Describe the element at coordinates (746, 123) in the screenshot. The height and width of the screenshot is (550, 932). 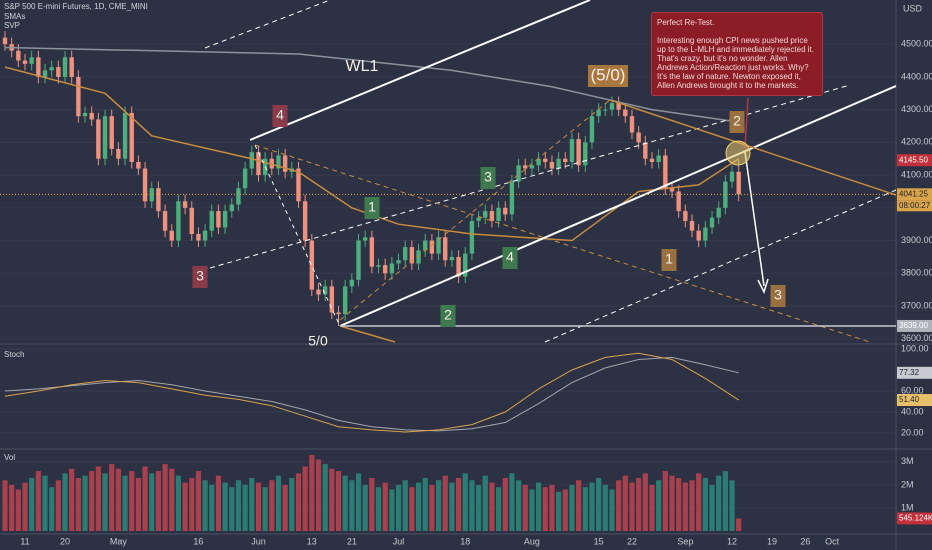
I see `callout-pointer` at that location.